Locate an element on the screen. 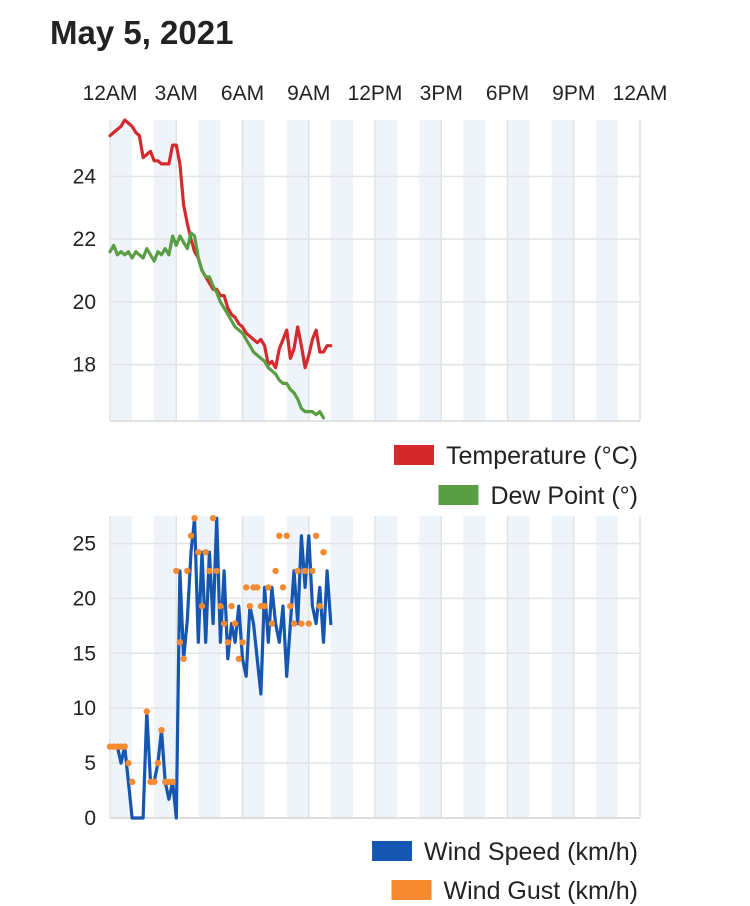  y-tick-label: 25 is located at coordinates (84, 543).